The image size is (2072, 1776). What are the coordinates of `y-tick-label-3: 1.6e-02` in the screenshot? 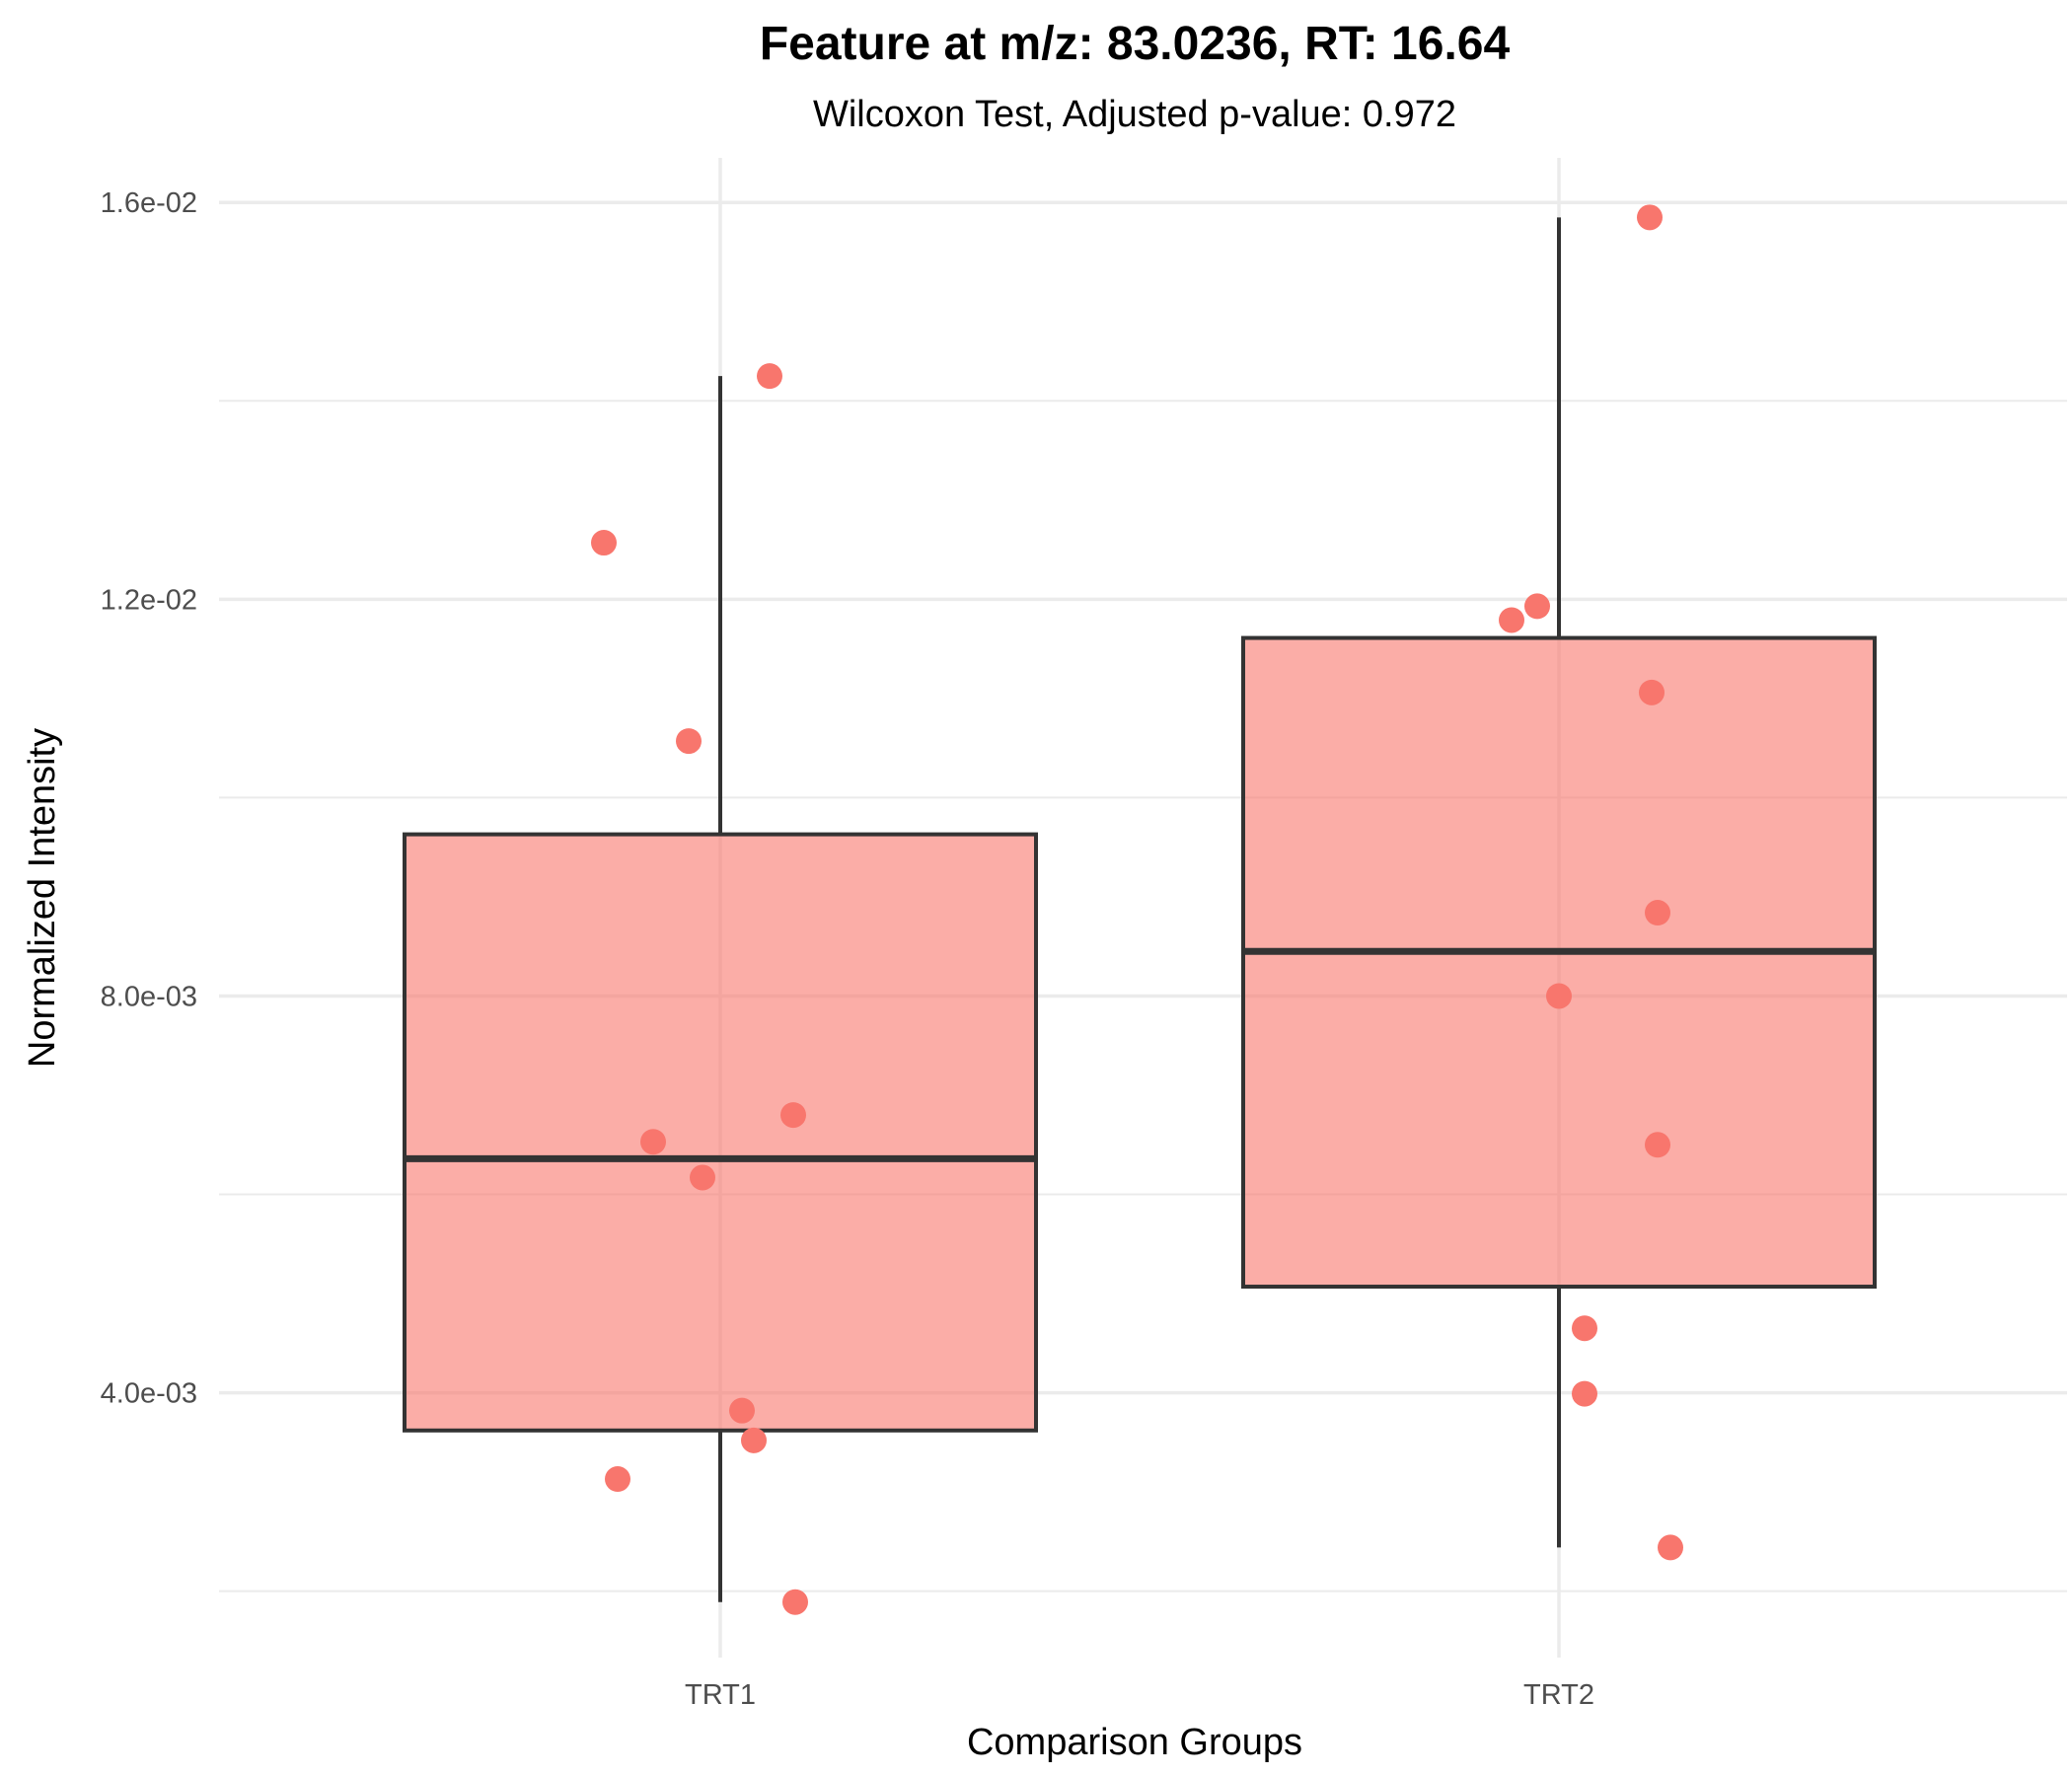 It's located at (149, 203).